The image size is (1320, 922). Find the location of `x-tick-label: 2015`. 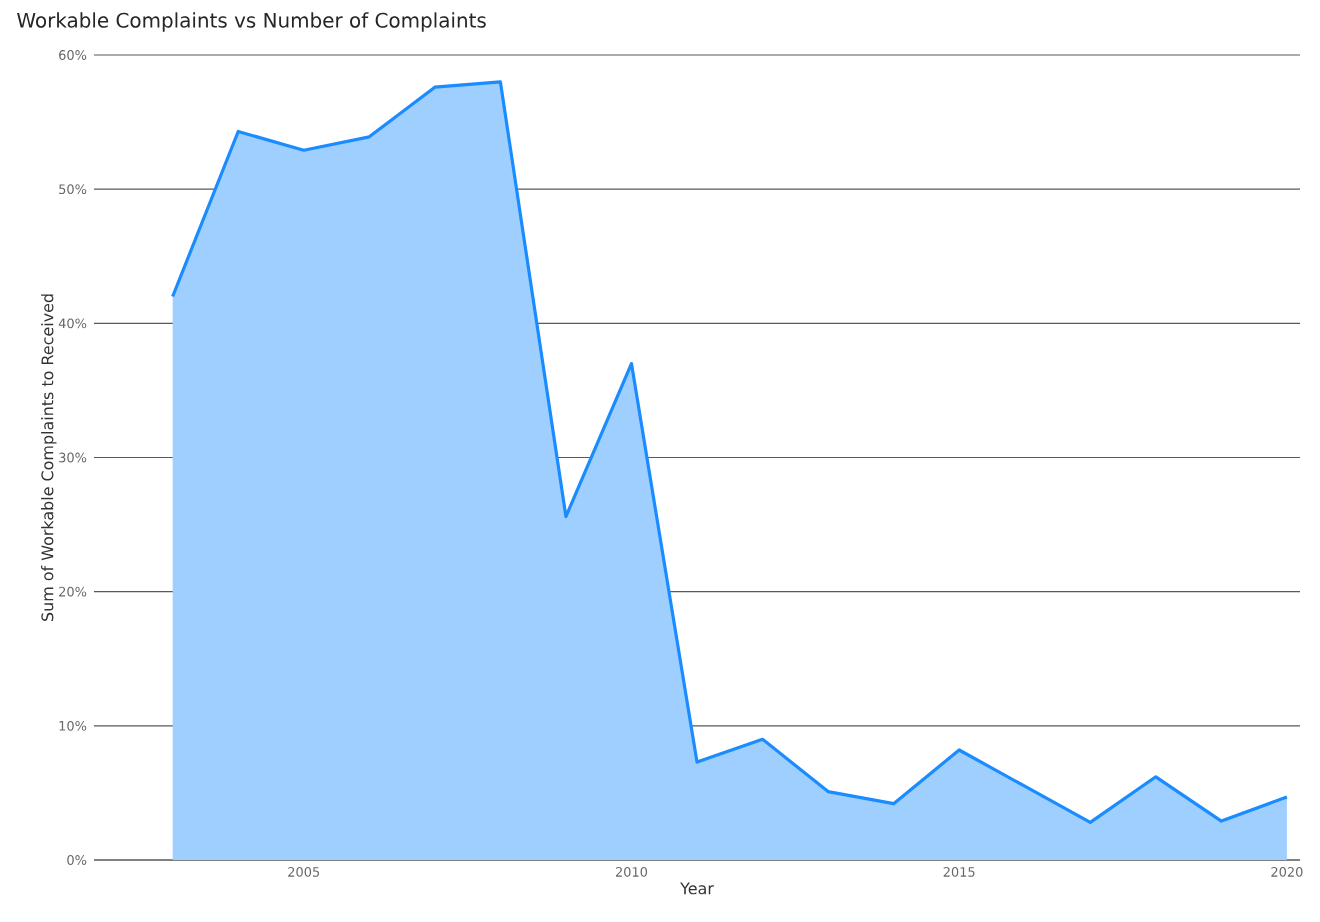

x-tick-label: 2015 is located at coordinates (959, 872).